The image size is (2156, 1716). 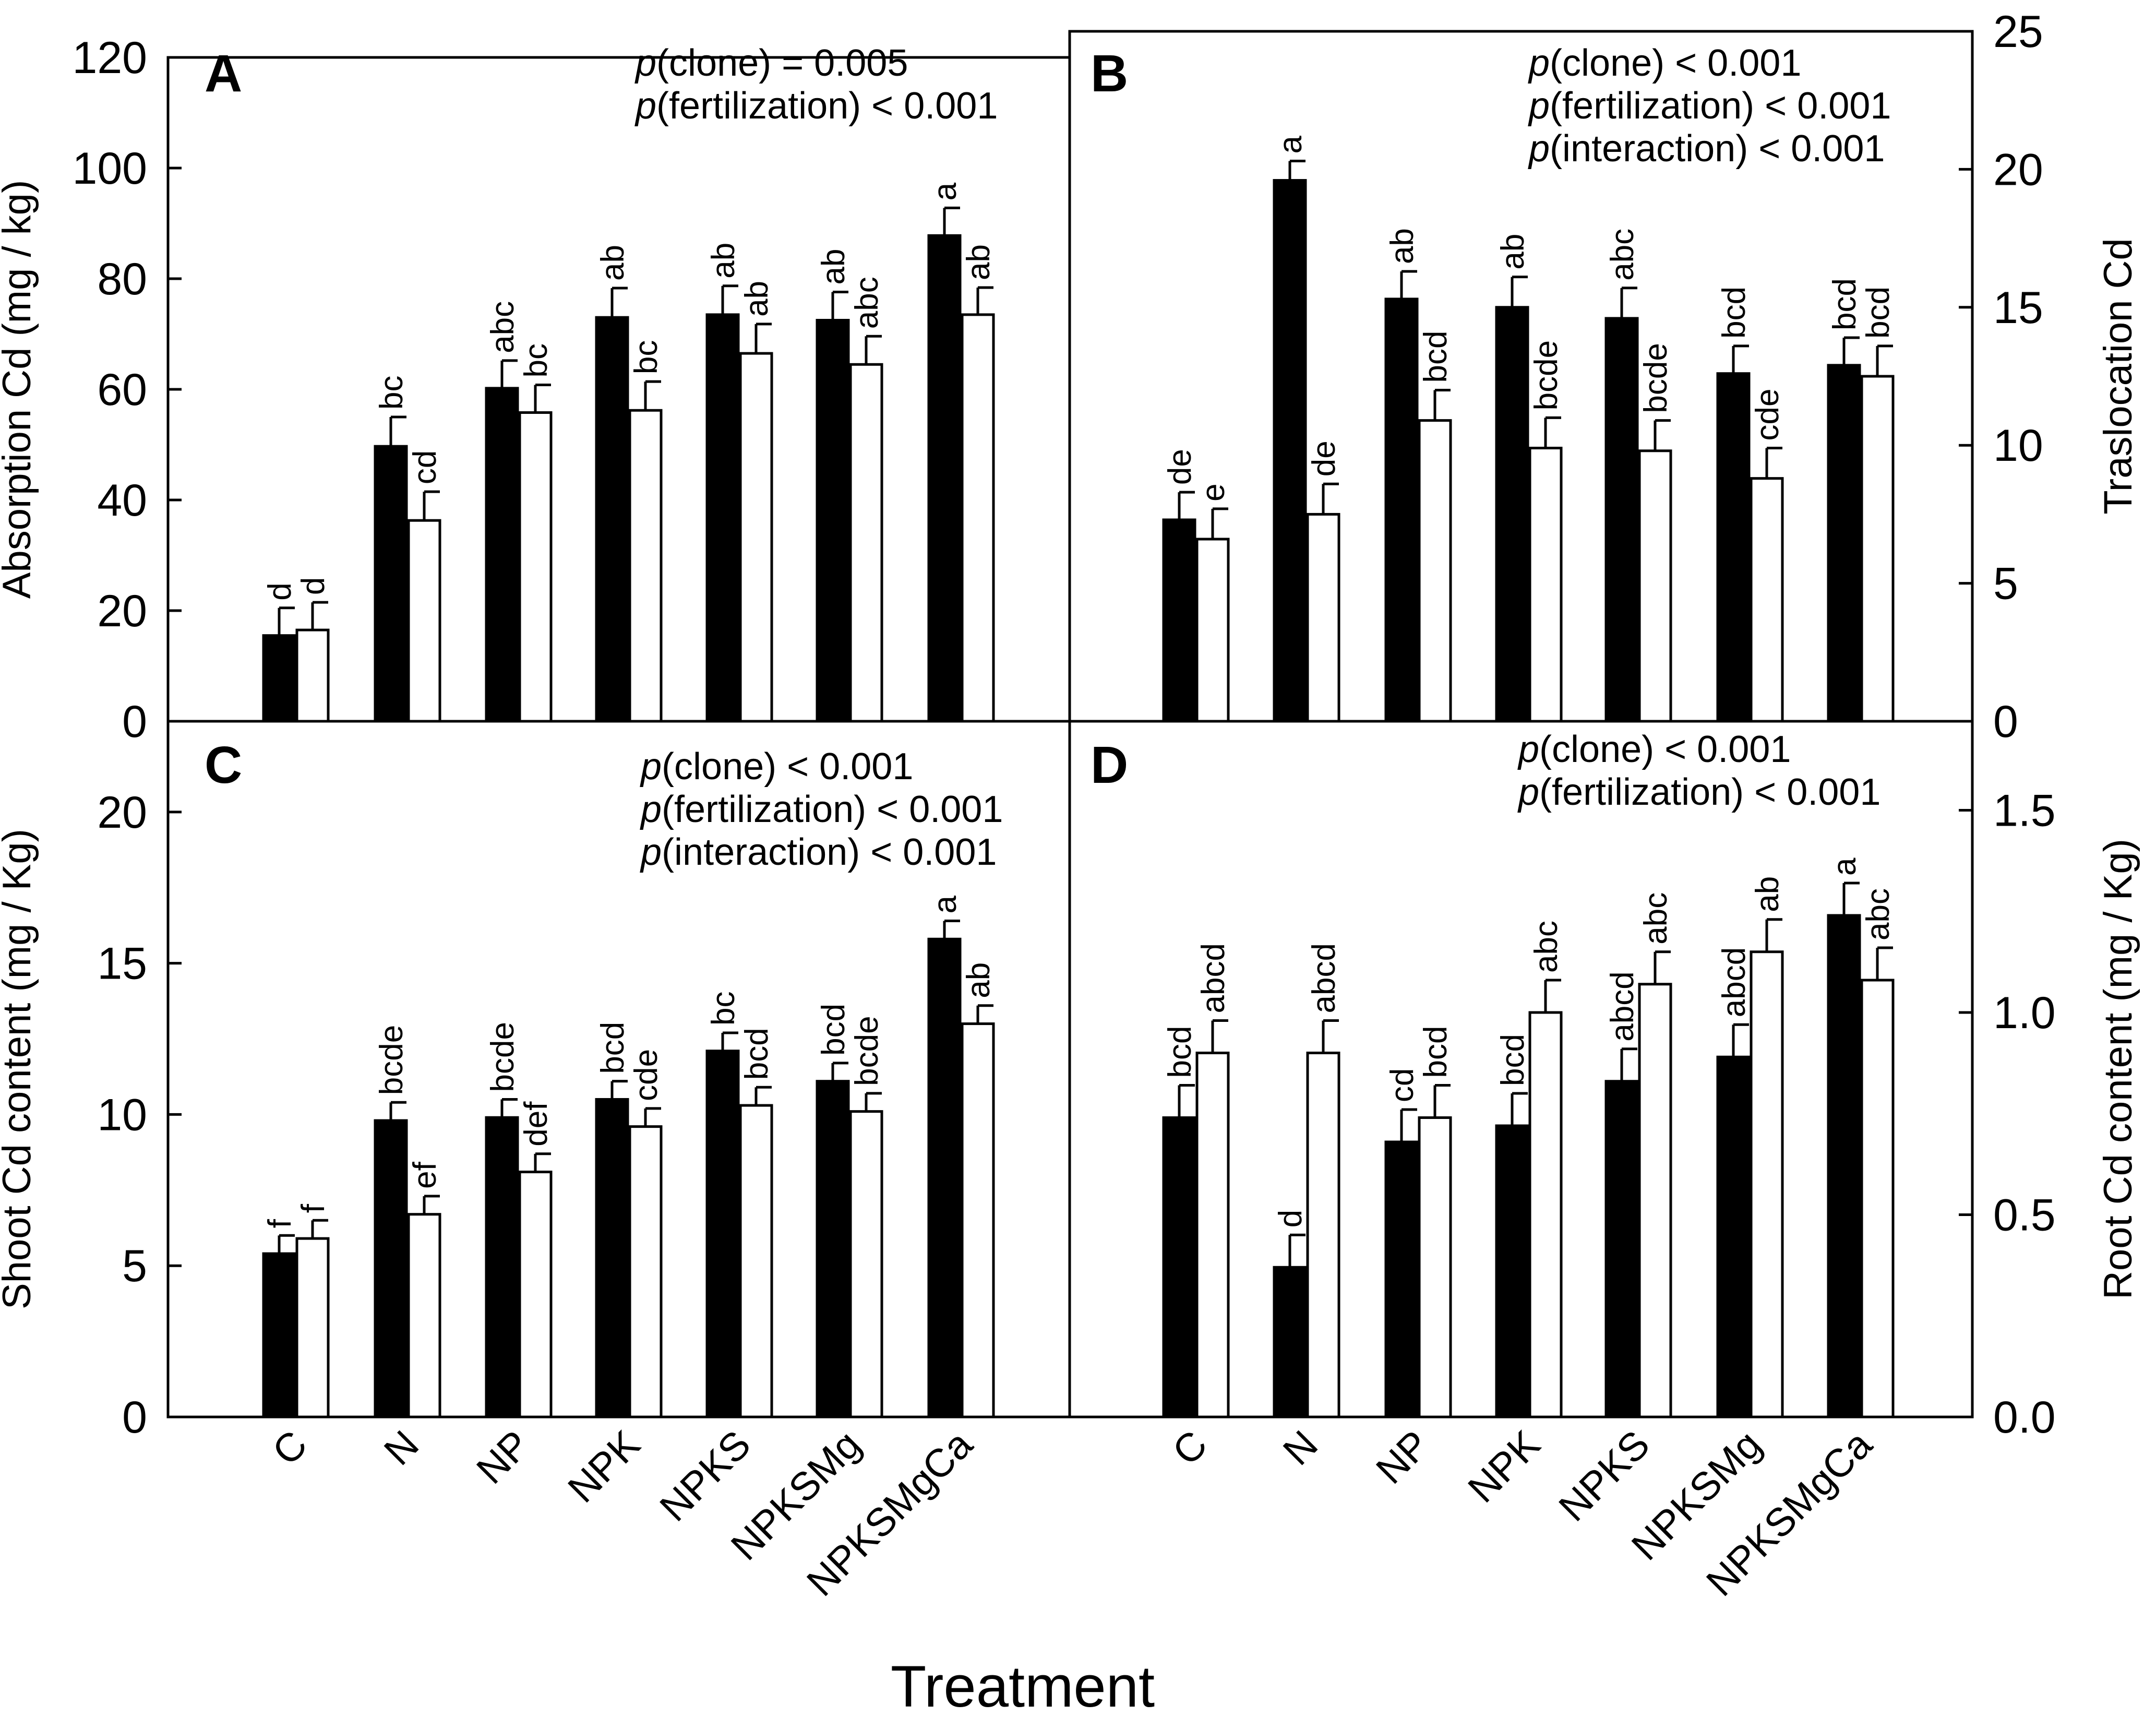 I want to click on stat-line-a: p(clone) = 0.005, so click(x=771, y=63).